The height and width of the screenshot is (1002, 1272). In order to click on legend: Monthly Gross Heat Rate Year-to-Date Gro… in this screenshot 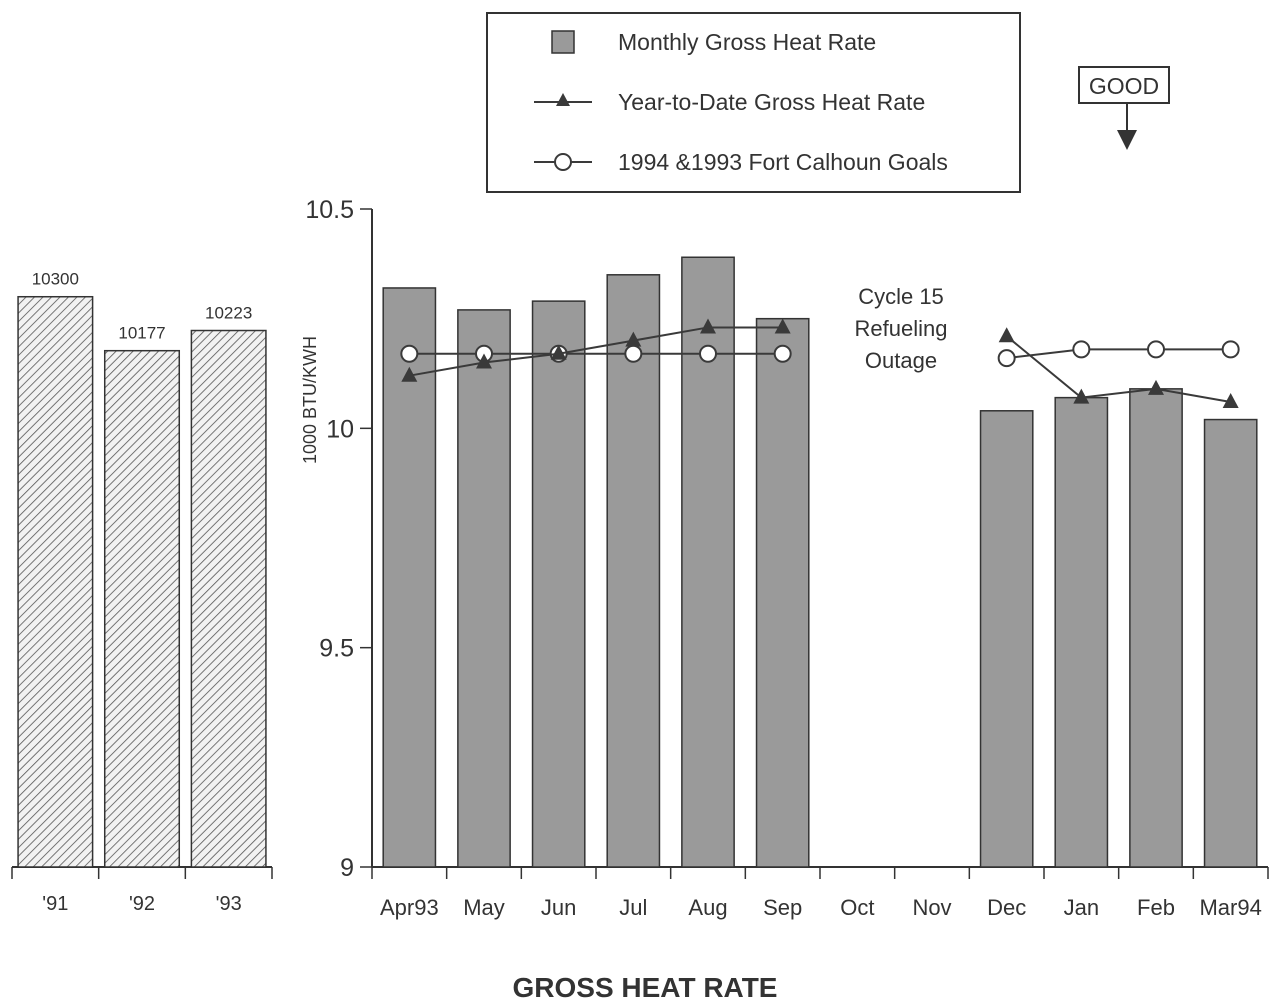, I will do `click(753, 102)`.